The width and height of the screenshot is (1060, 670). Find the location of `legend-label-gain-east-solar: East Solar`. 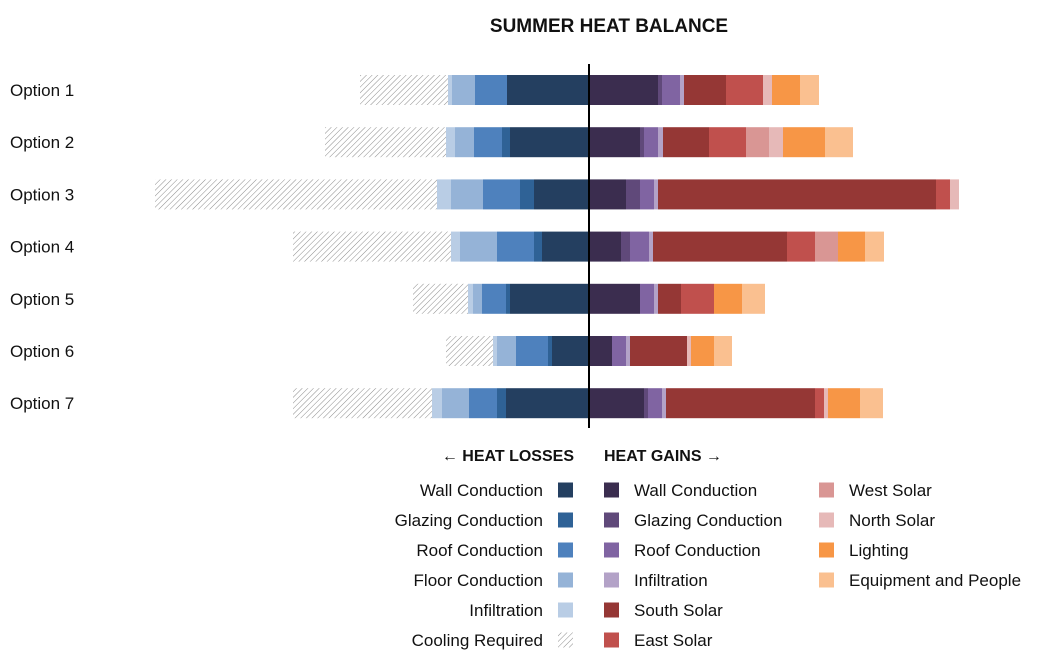

legend-label-gain-east-solar: East Solar is located at coordinates (673, 640).